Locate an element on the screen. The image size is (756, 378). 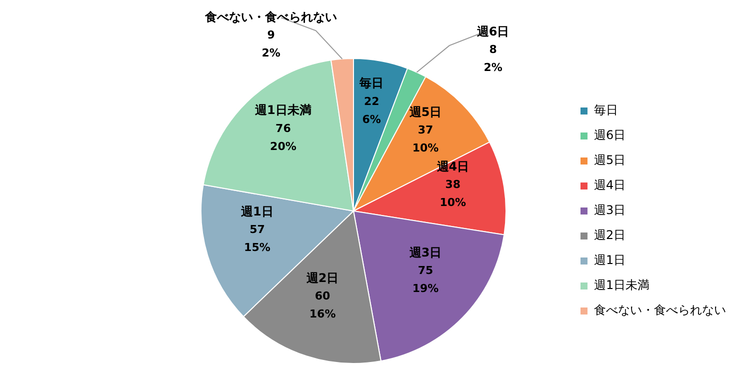
slice-label: 週3日 is located at coordinates (425, 252).